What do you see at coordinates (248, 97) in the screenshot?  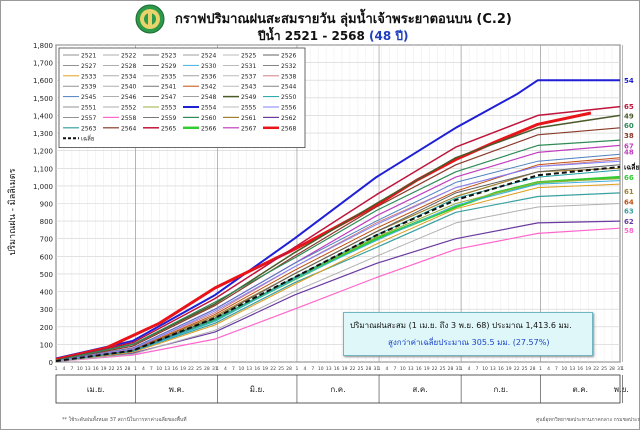 I see `legend-label-2549: 2549` at bounding box center [248, 97].